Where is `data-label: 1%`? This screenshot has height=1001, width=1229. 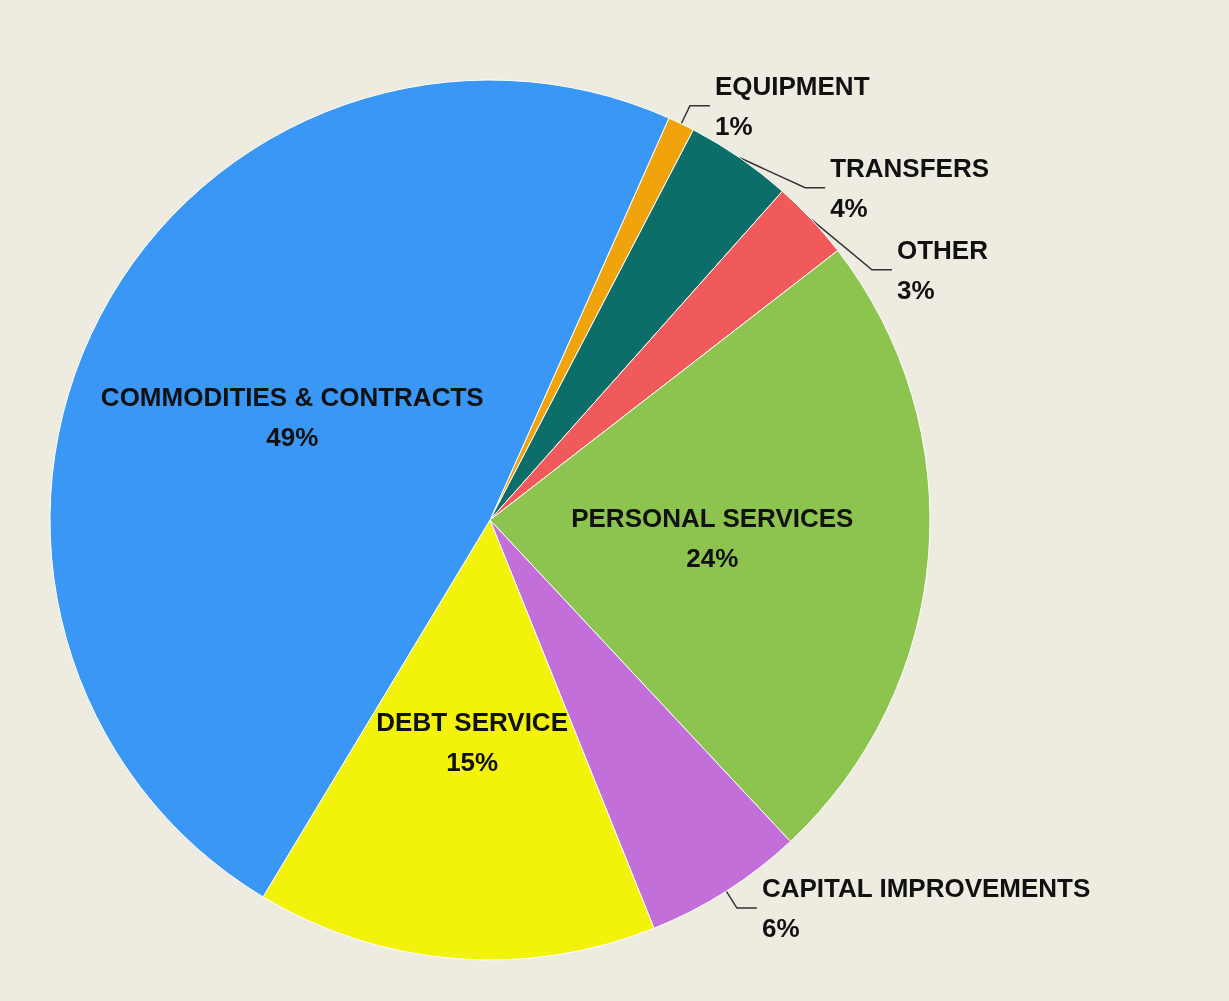
data-label: 1% is located at coordinates (733, 125).